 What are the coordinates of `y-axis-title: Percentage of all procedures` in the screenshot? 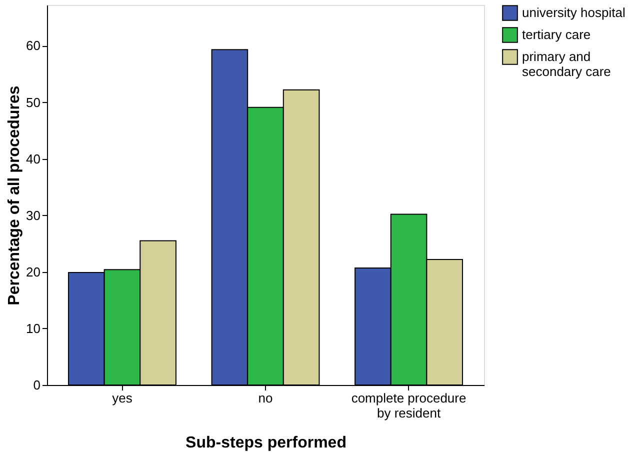 It's located at (15, 196).